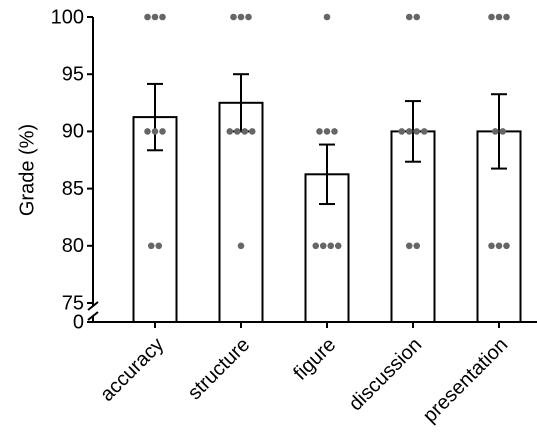 The height and width of the screenshot is (448, 537). What do you see at coordinates (27, 170) in the screenshot?
I see `y-axis-label: Grade (%)` at bounding box center [27, 170].